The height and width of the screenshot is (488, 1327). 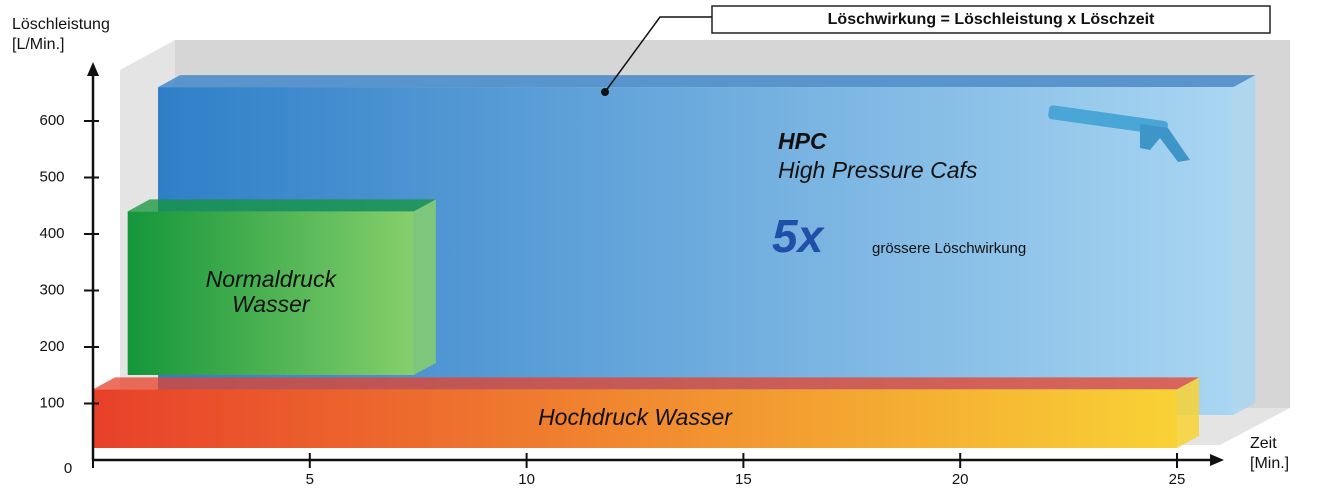 What do you see at coordinates (51, 289) in the screenshot?
I see `y-tick-label: 300` at bounding box center [51, 289].